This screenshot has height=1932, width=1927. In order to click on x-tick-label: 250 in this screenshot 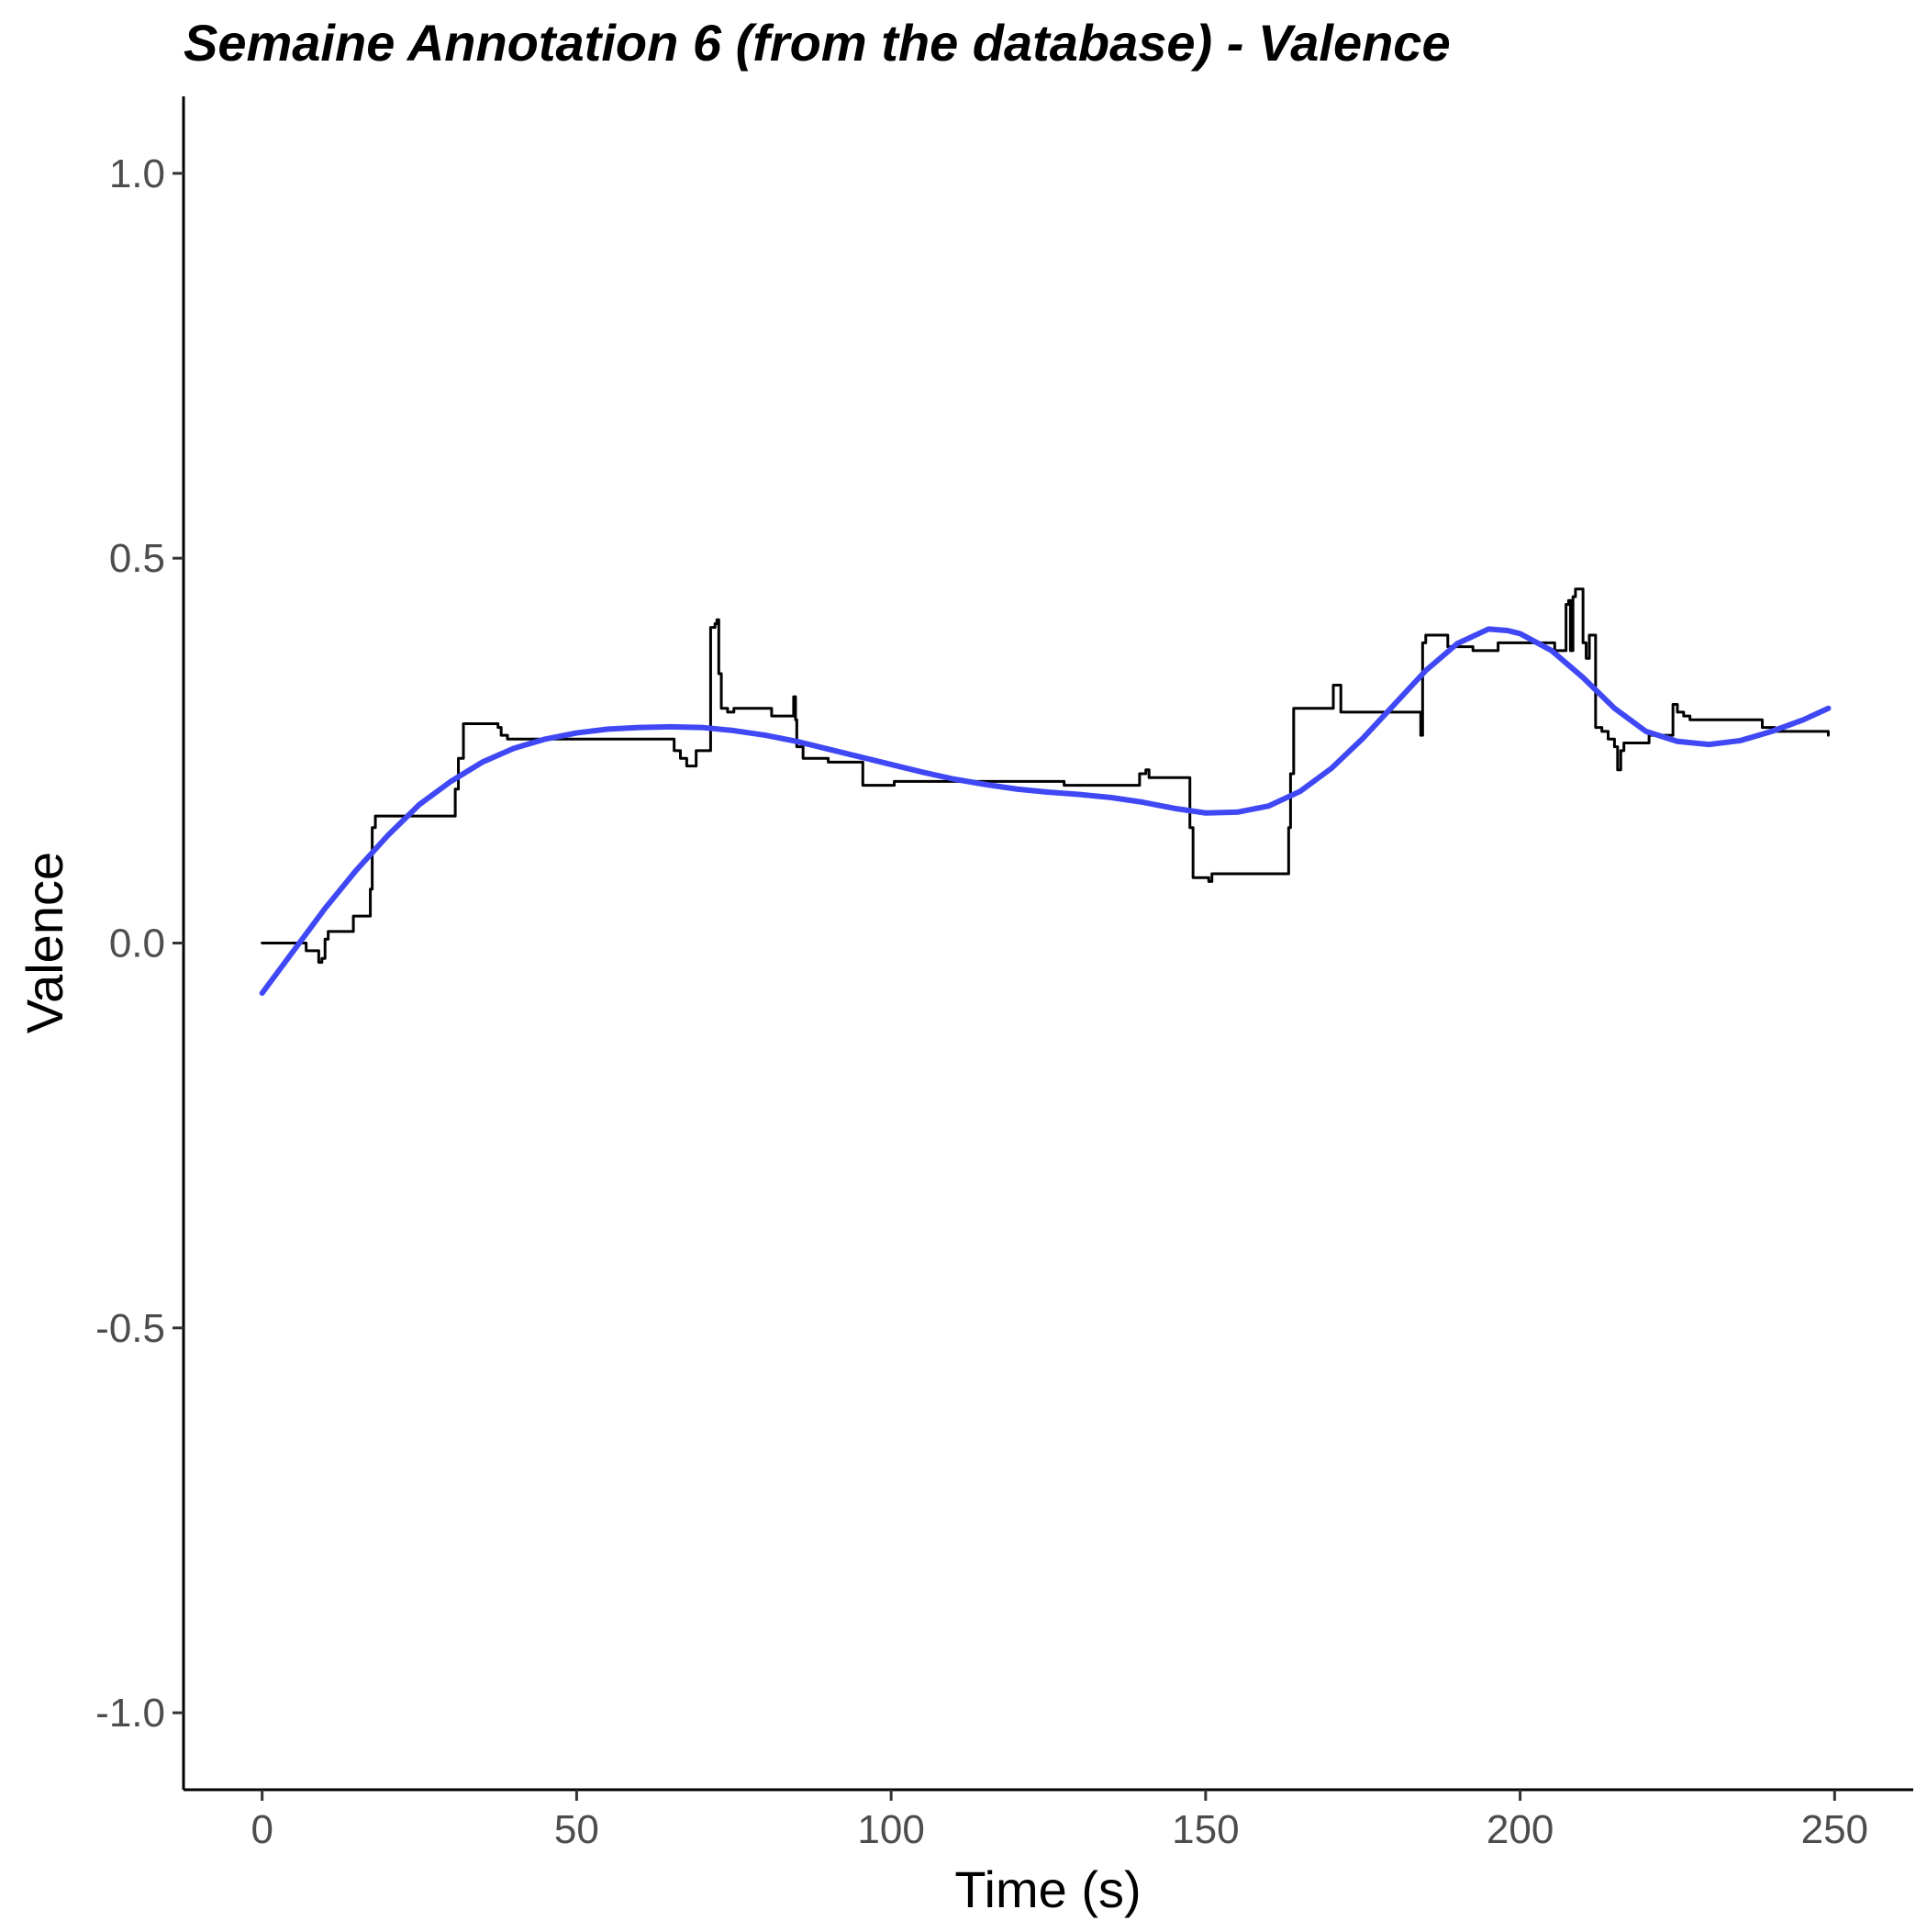, I will do `click(1834, 1829)`.